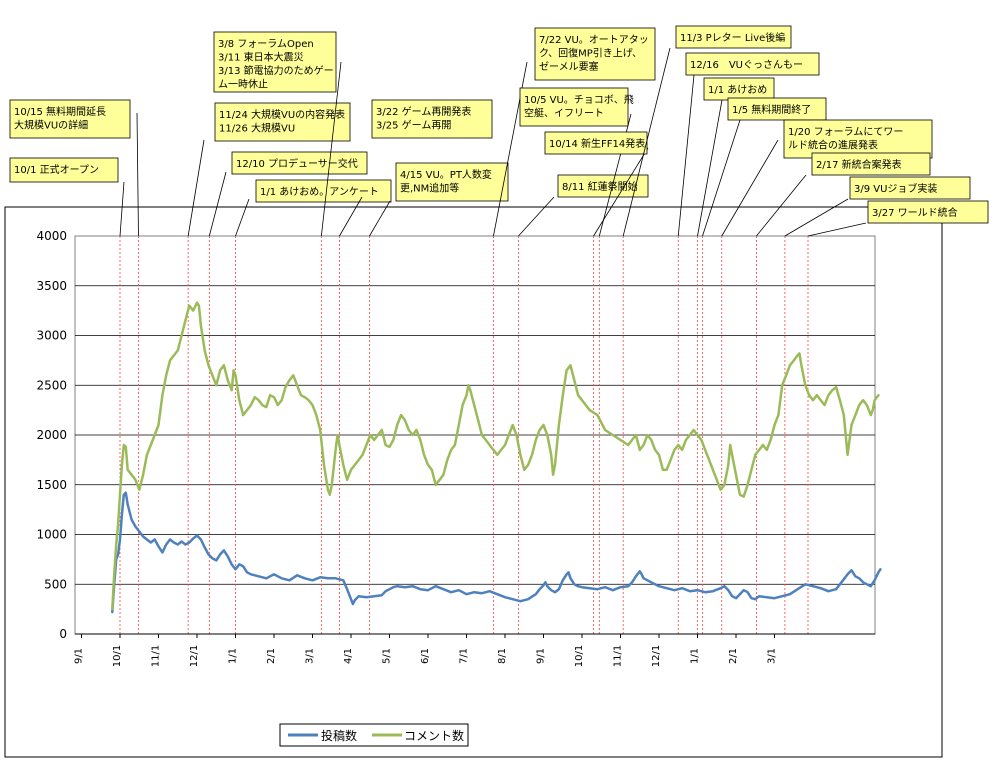 This screenshot has height=766, width=995. Describe the element at coordinates (845, 132) in the screenshot. I see `annotation-text: 1/20 フォーラムにてワー` at that location.